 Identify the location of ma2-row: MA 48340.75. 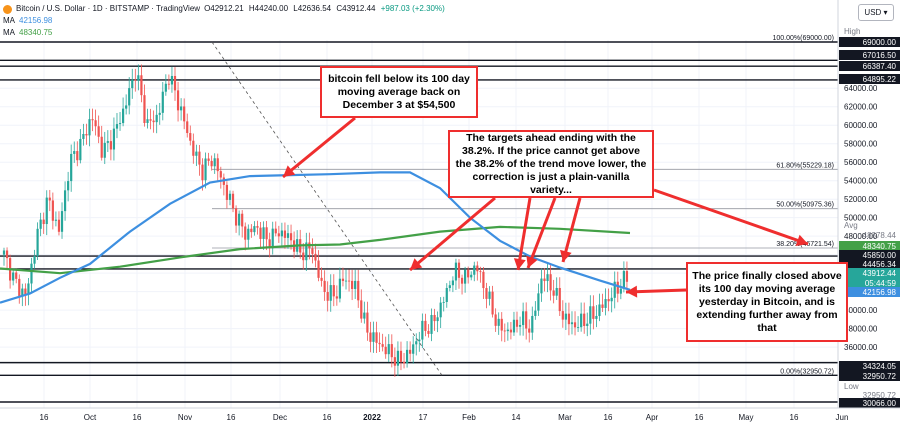
(225, 33).